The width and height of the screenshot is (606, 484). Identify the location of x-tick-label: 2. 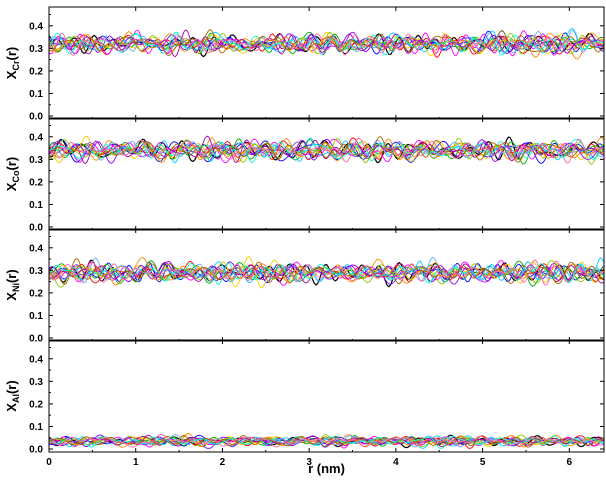
(223, 462).